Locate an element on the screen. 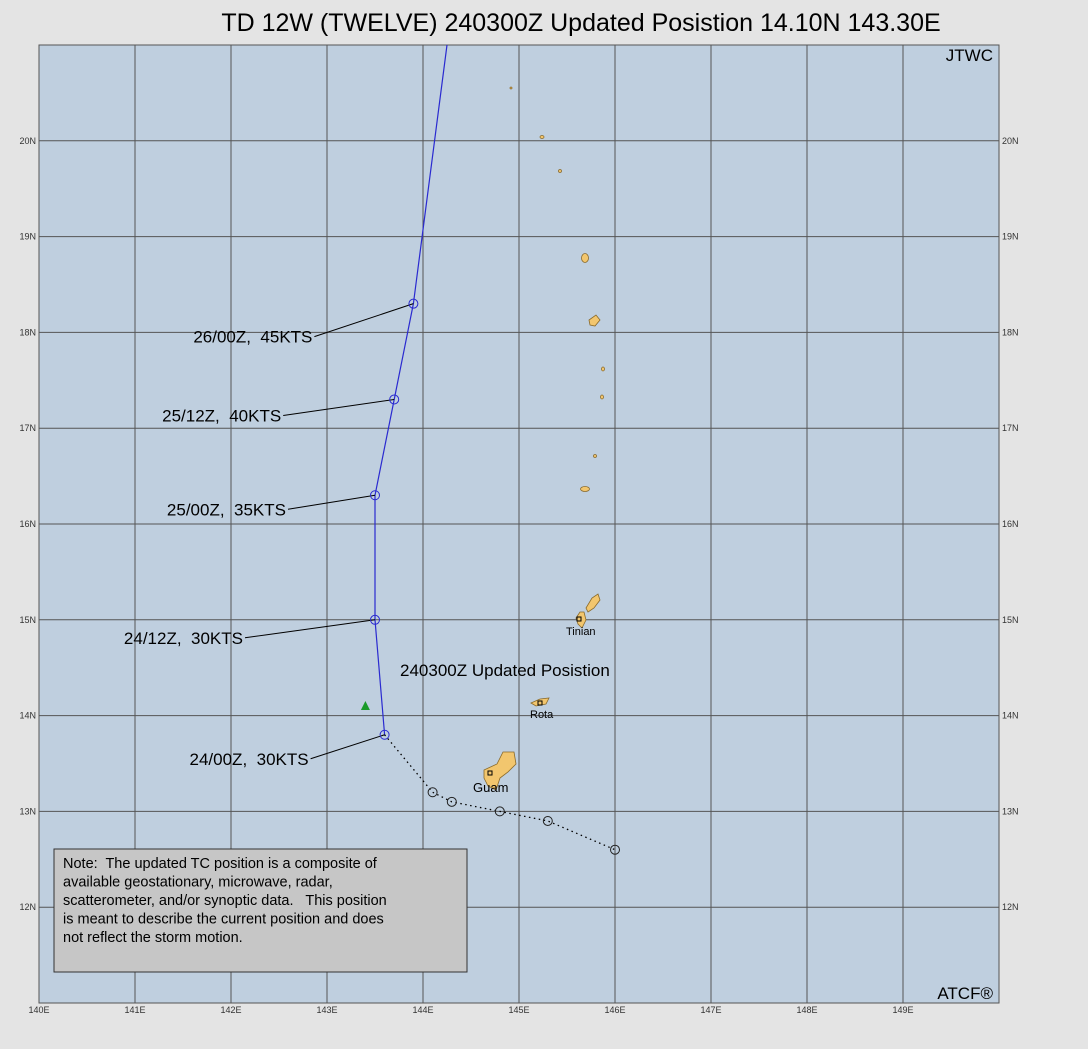 This screenshot has width=1088, height=1049. lon-tick-label: 146E is located at coordinates (614, 1010).